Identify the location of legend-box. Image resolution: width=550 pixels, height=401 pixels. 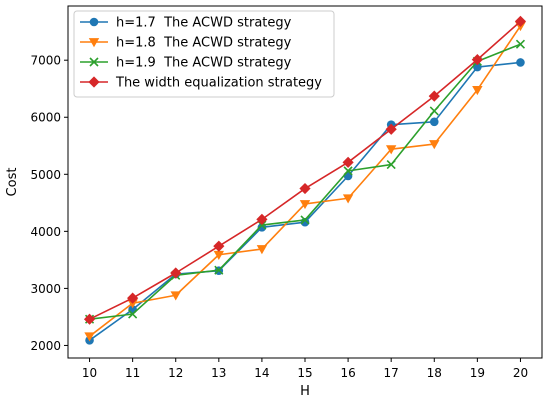
(204, 54).